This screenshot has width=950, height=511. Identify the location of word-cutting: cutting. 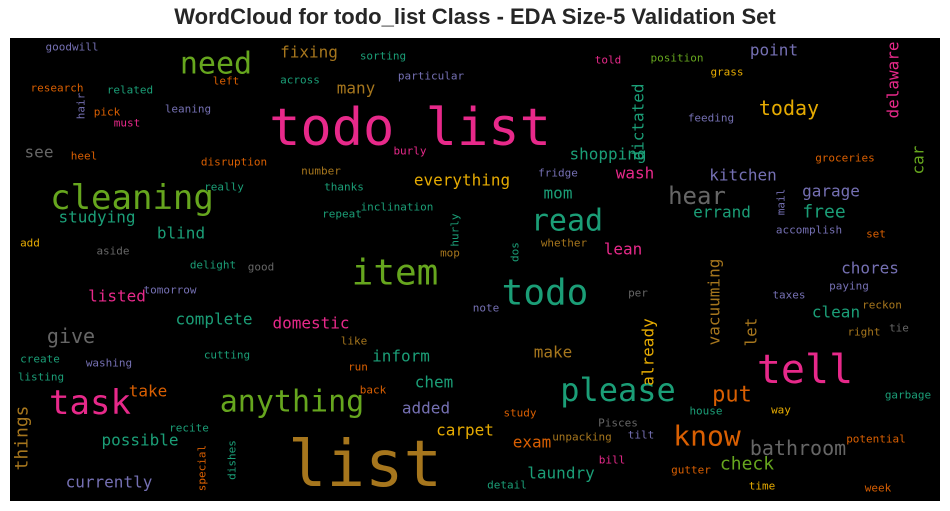
(227, 355).